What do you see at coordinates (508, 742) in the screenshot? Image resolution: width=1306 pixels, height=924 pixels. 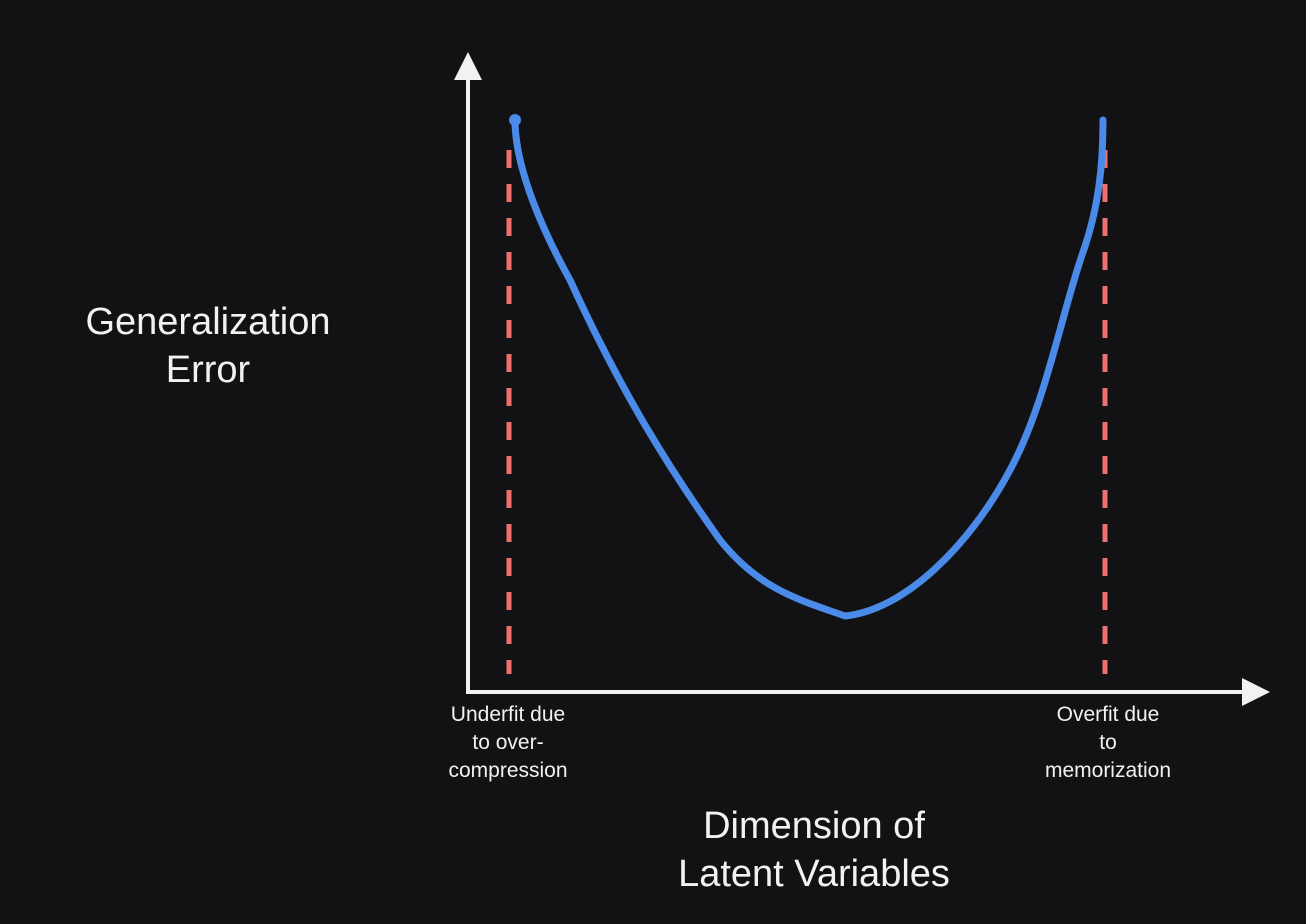 I see `underfit-annotation: Underfit due to over- compression` at bounding box center [508, 742].